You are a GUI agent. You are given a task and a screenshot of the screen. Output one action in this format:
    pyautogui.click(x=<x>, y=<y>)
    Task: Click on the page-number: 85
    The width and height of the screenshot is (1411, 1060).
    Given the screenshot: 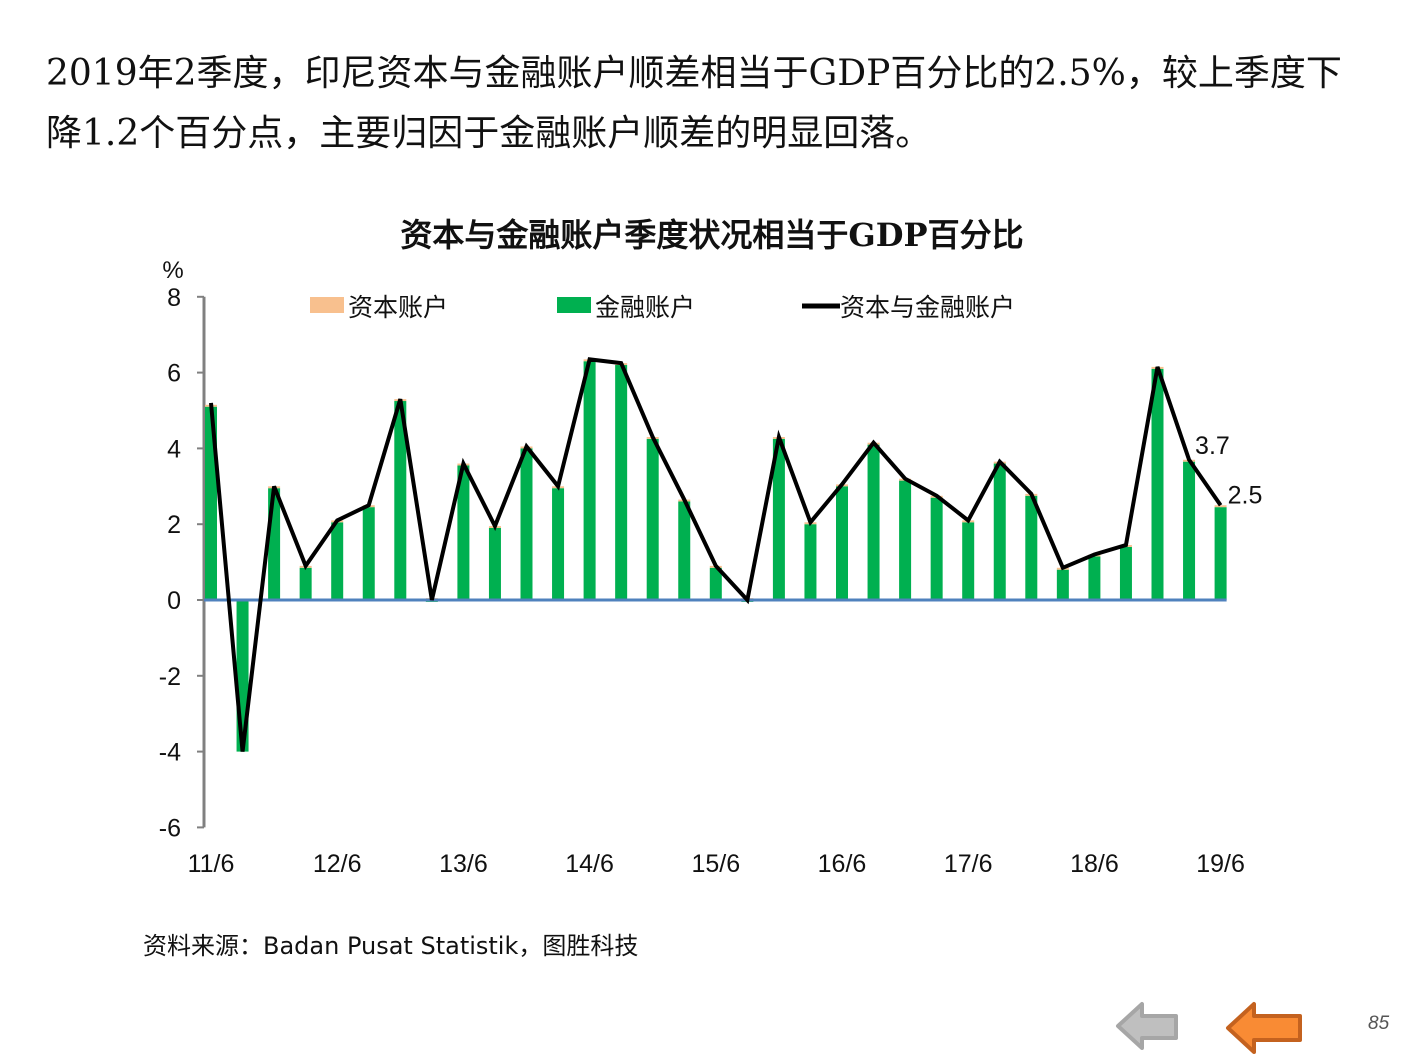 What is the action you would take?
    pyautogui.click(x=1379, y=1023)
    